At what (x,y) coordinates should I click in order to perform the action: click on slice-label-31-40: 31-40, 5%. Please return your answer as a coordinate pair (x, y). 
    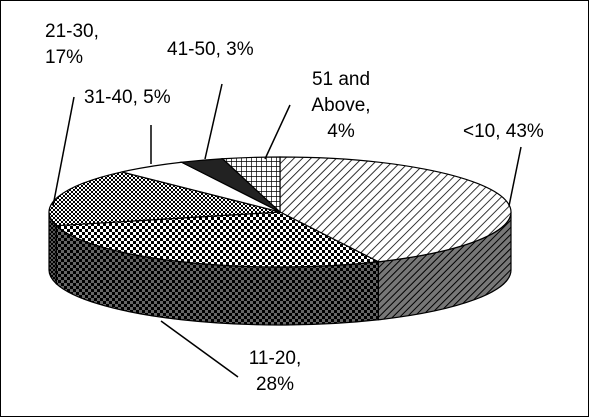
    Looking at the image, I should click on (127, 97).